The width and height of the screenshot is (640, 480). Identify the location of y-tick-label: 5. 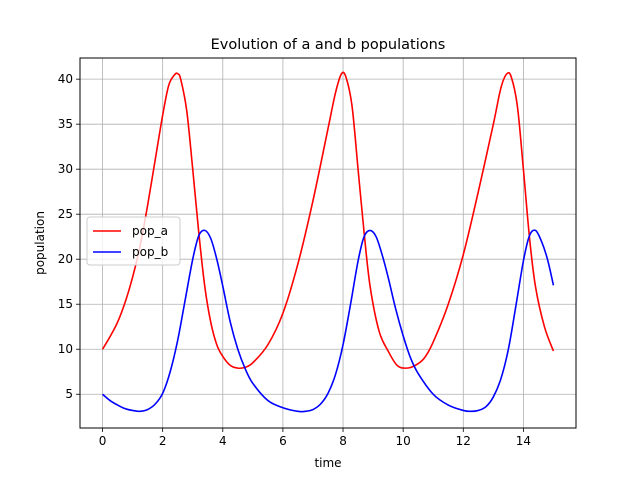
(69, 394).